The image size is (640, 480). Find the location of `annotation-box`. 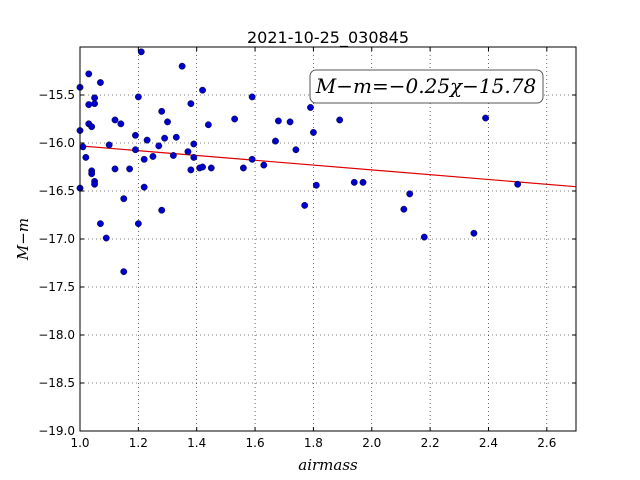

annotation-box is located at coordinates (426, 86).